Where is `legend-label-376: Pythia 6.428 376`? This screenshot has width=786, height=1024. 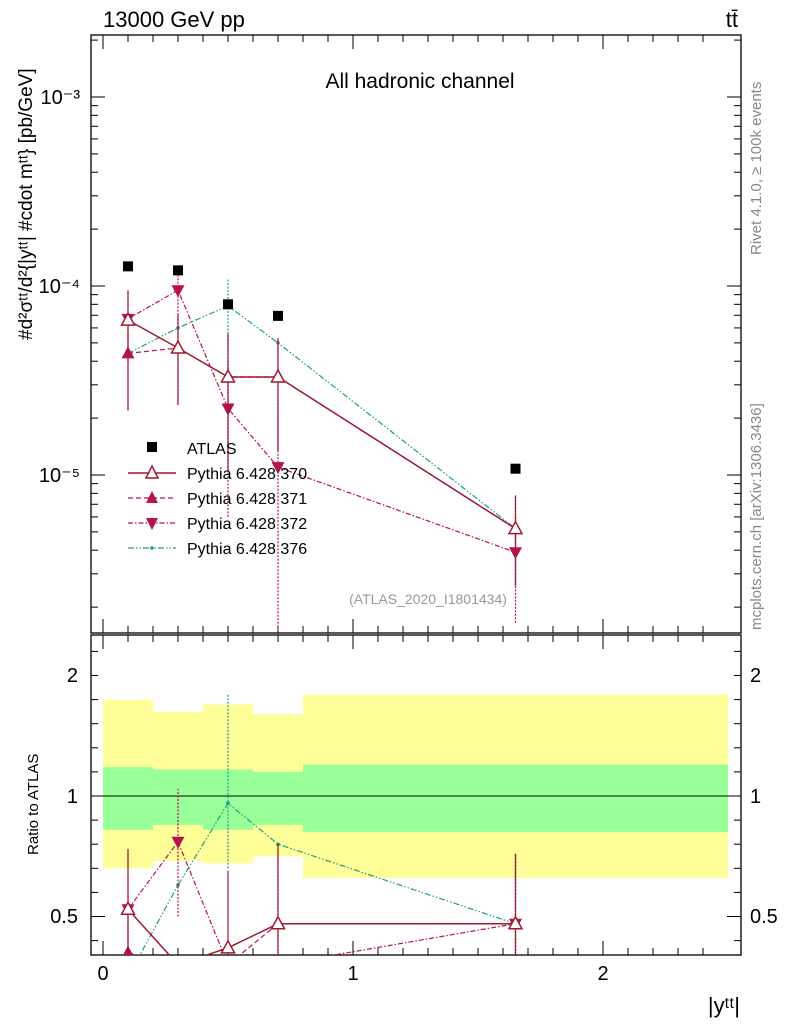
legend-label-376: Pythia 6.428 376 is located at coordinates (247, 549).